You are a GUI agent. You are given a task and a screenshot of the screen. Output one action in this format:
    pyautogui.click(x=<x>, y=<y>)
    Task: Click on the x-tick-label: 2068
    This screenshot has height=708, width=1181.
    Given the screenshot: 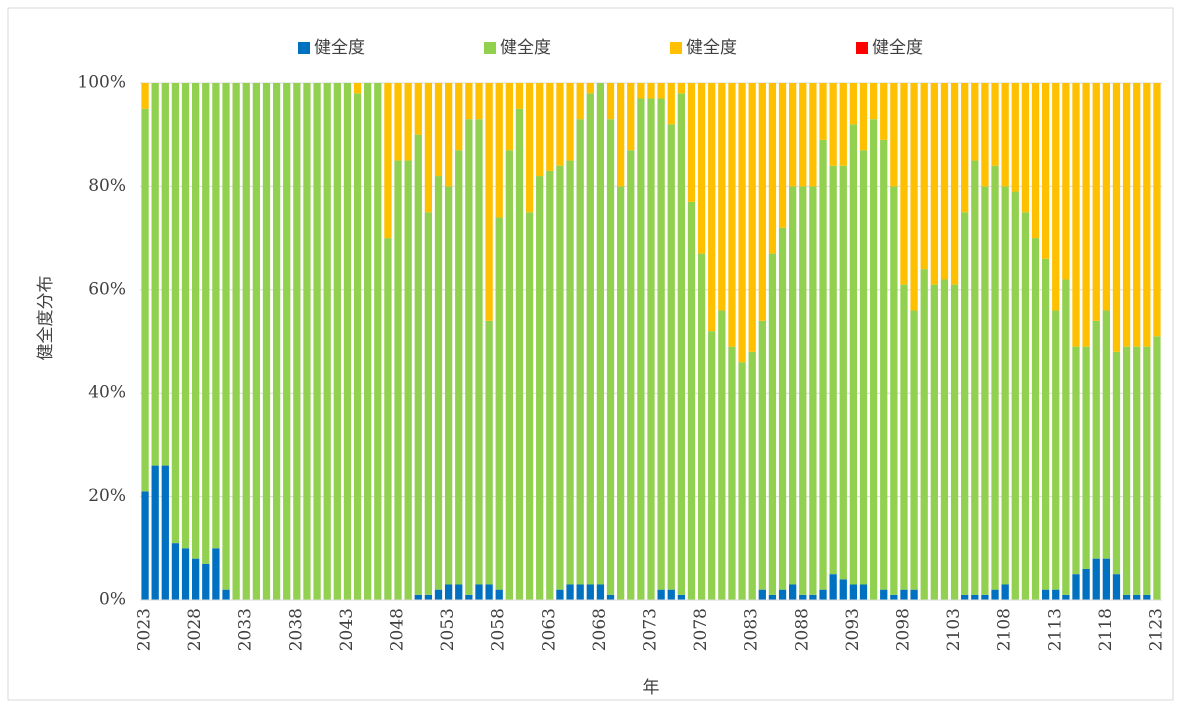 What is the action you would take?
    pyautogui.click(x=600, y=629)
    